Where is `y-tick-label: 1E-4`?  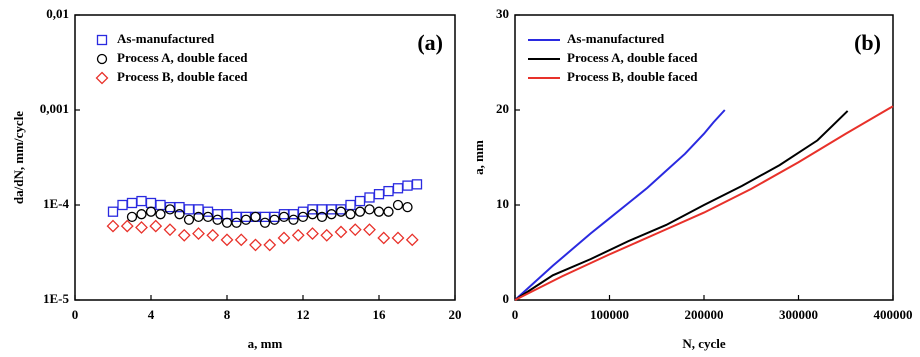
y-tick-label: 1E-4 is located at coordinates (56, 203).